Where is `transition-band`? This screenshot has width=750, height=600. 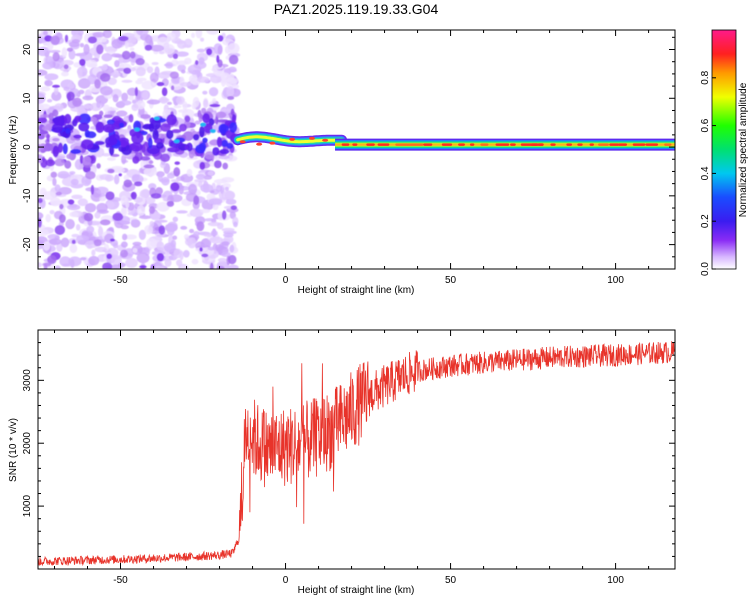 transition-band is located at coordinates (290, 139).